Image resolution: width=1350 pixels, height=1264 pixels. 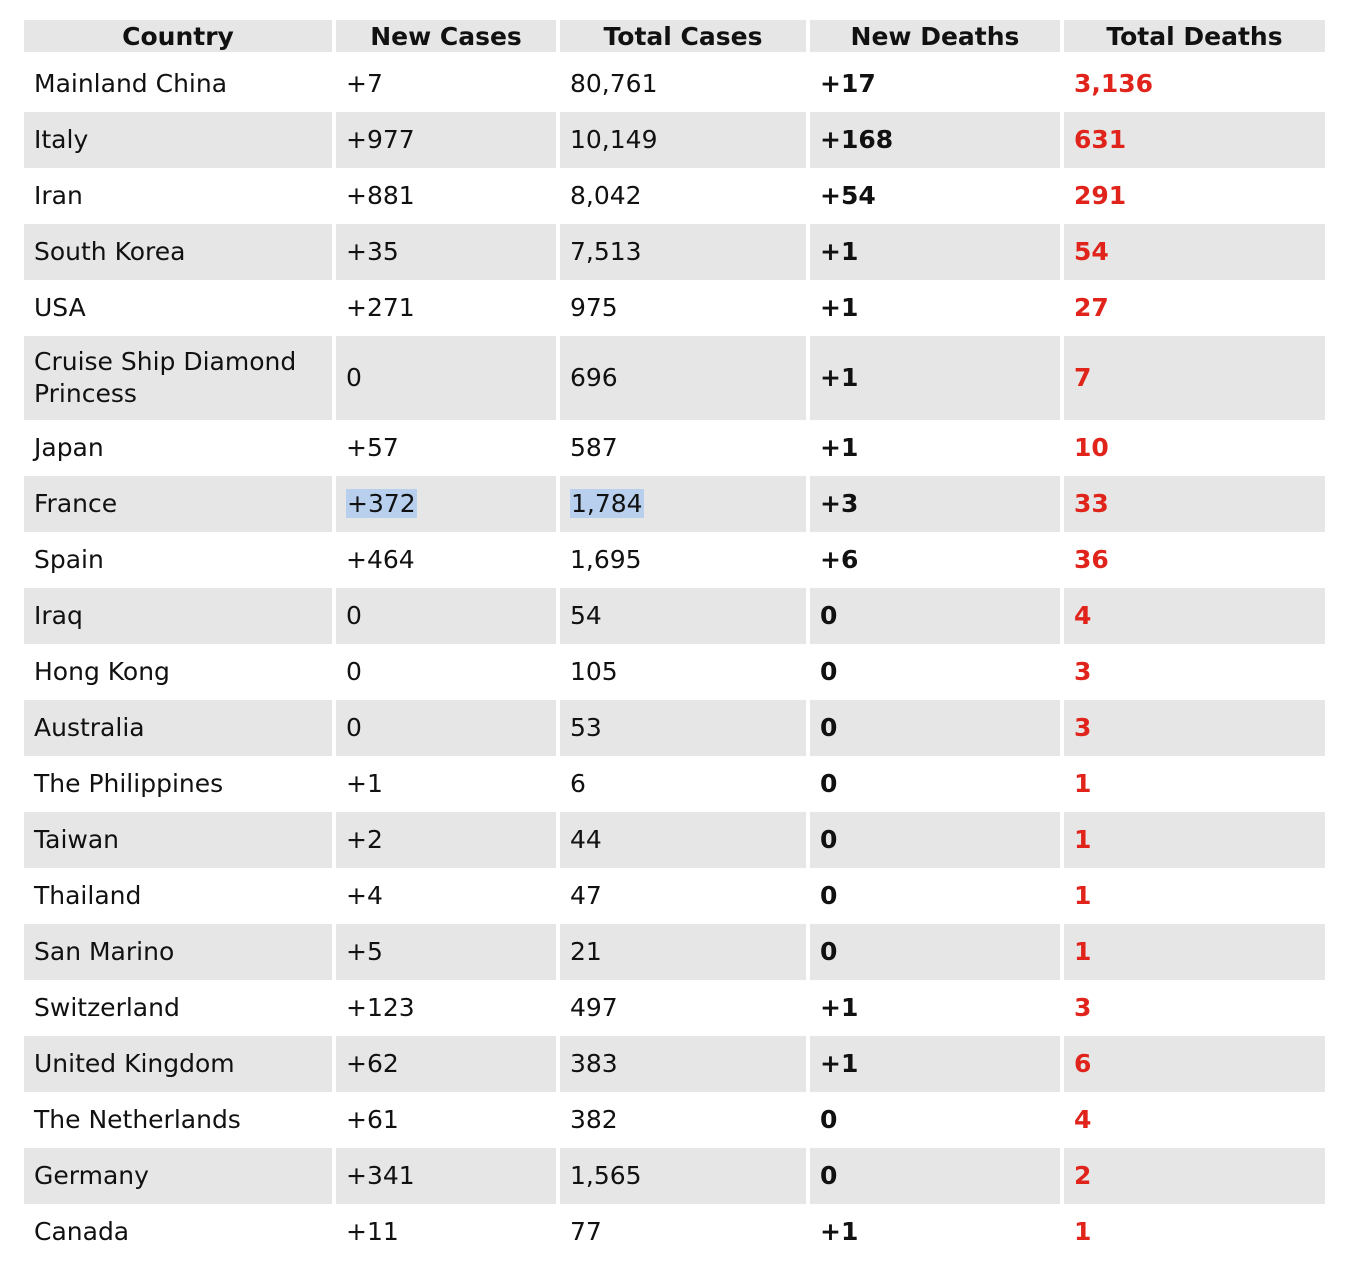 I want to click on cell-total-deaths: 7, so click(x=1194, y=378).